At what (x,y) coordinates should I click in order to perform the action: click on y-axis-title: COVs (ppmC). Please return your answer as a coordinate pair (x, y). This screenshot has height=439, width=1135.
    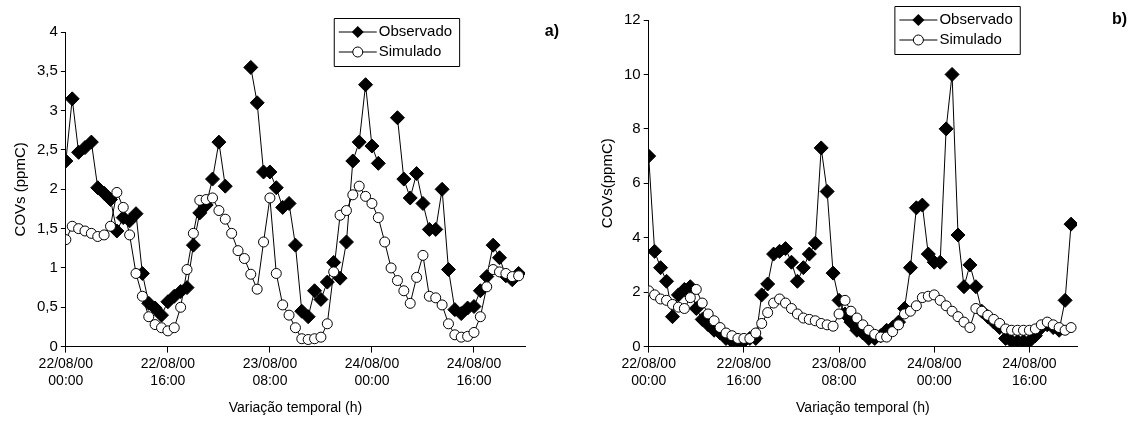
    Looking at the image, I should click on (20, 189).